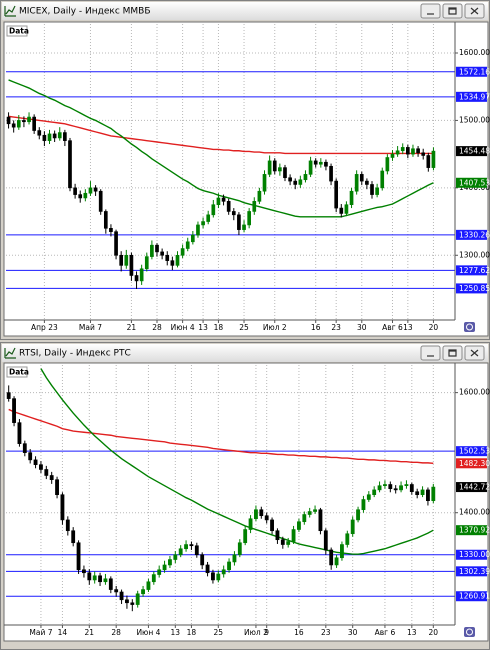 This screenshot has width=490, height=650. I want to click on y-tick-label: 1600.00, so click(474, 52).